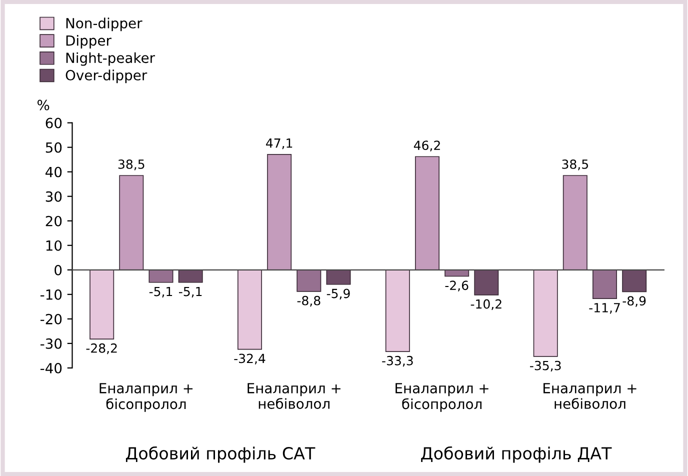  I want to click on y-tick-label: -10, so click(51, 294).